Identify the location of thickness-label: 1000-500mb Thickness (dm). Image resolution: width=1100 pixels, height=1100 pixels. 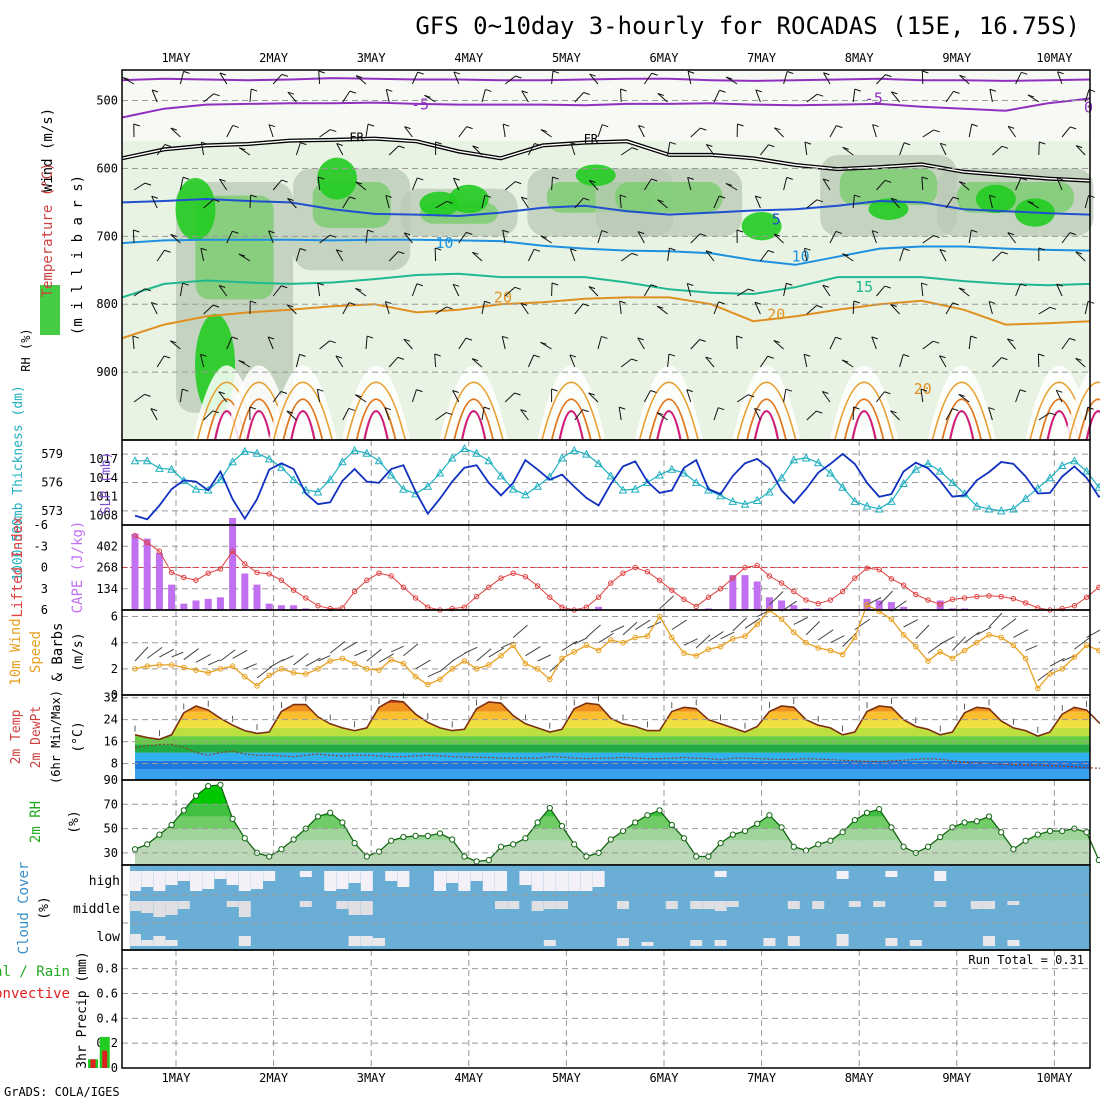
(18, 483).